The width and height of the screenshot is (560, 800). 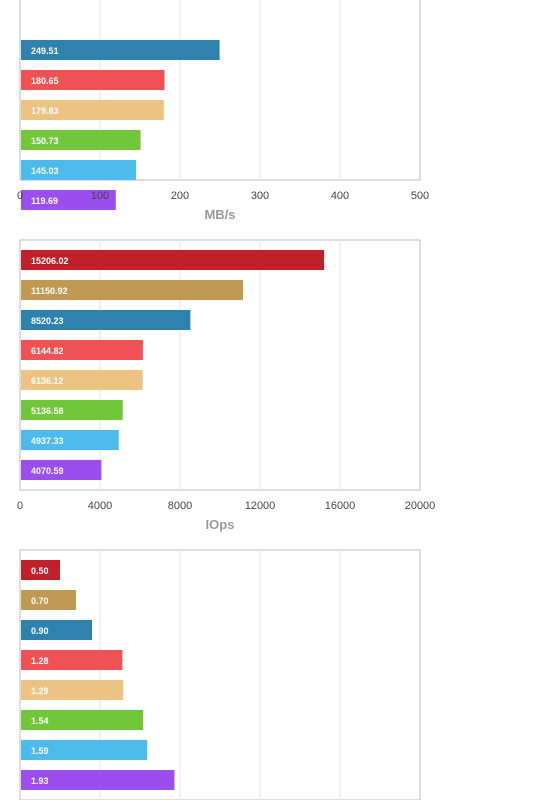 I want to click on bar-value-label: 4070.59, so click(x=47, y=471).